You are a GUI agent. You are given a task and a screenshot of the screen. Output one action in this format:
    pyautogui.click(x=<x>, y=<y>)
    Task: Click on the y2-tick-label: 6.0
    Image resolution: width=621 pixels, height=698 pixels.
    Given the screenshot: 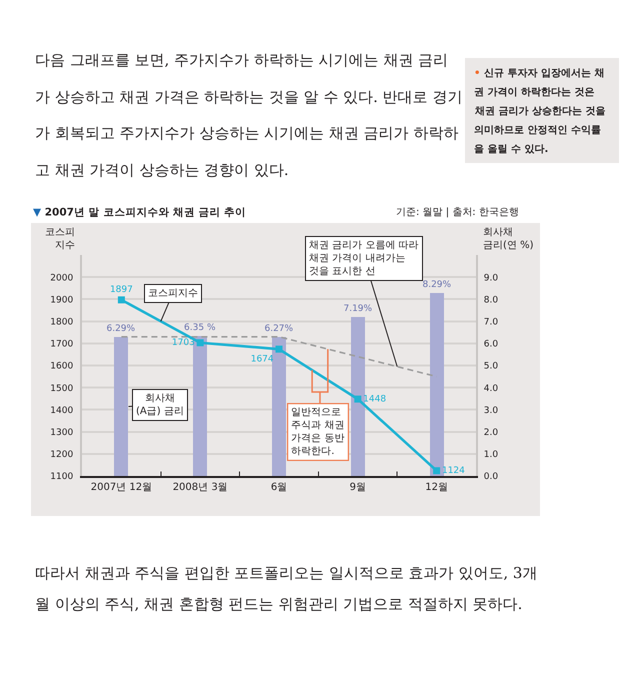 What is the action you would take?
    pyautogui.click(x=491, y=345)
    